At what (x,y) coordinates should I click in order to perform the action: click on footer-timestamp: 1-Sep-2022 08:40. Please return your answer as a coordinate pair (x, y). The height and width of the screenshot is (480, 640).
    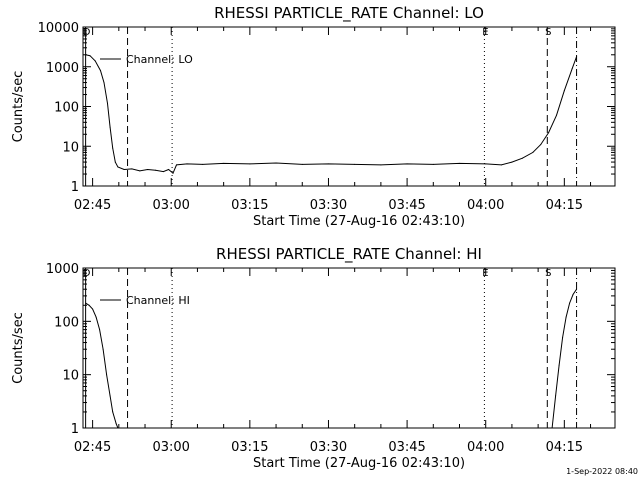
    Looking at the image, I should click on (602, 471).